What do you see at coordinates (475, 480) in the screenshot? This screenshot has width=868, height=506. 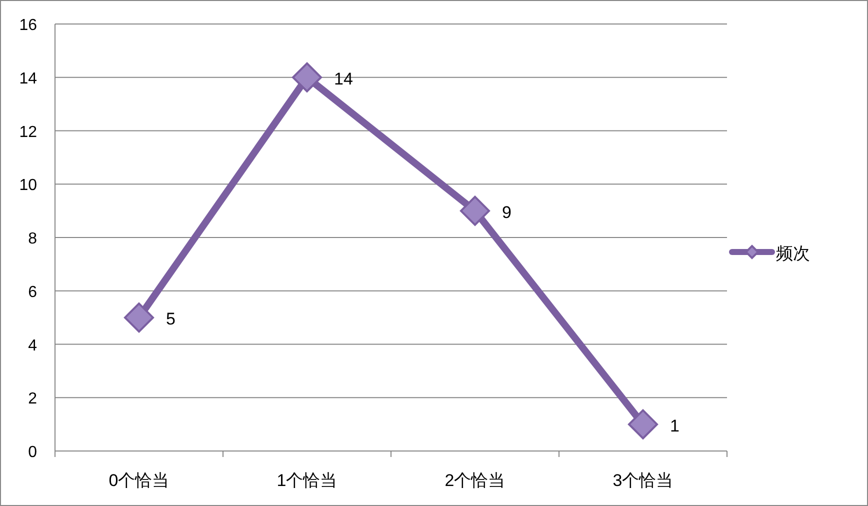 I see `x-tick-label: 2个恰当` at bounding box center [475, 480].